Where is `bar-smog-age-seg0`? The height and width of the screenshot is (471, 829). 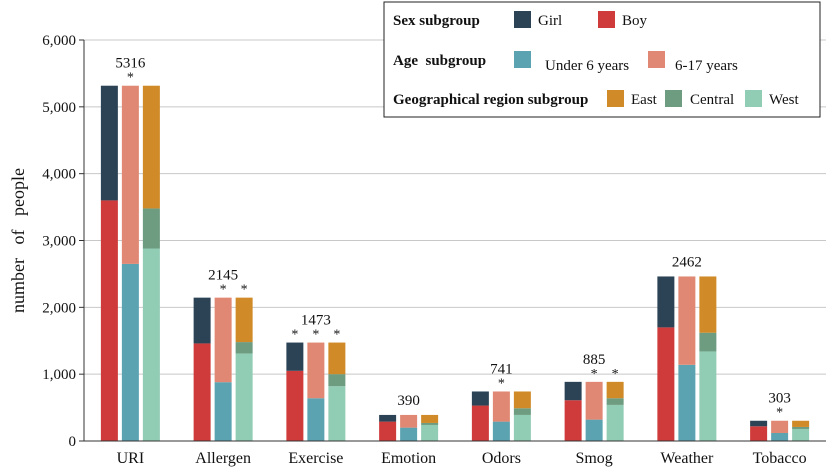
bar-smog-age-seg0 is located at coordinates (594, 430).